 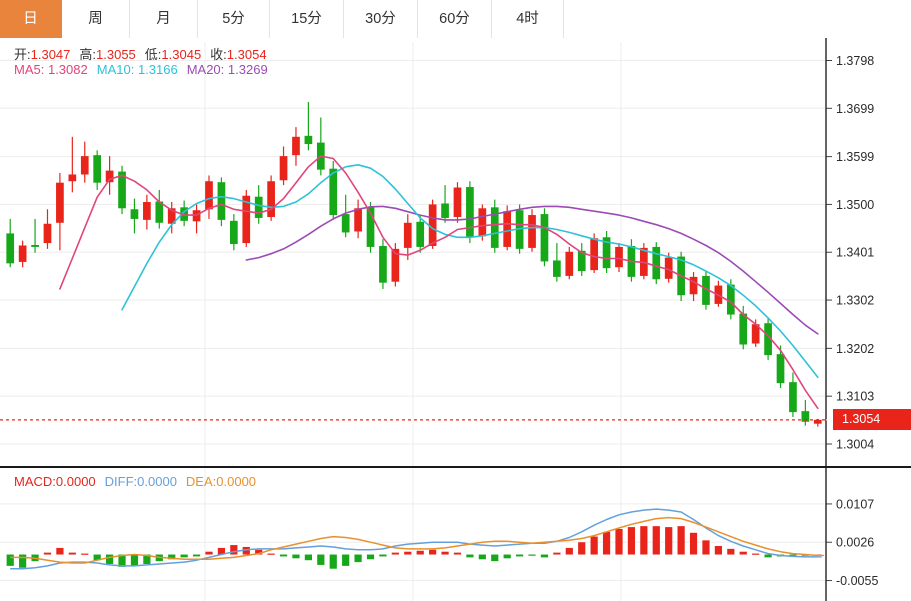 I want to click on svg-text: -0.0055, so click(x=857, y=581).